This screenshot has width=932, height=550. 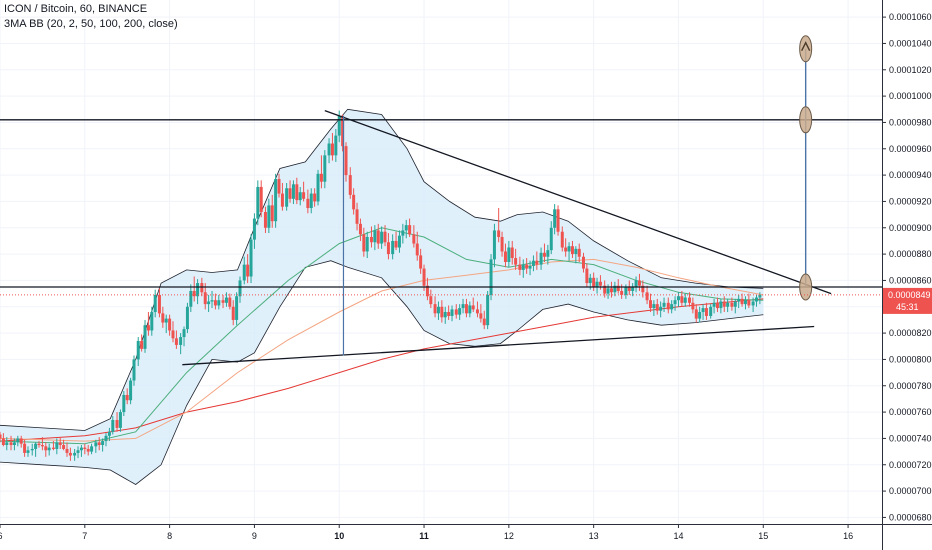 What do you see at coordinates (910, 175) in the screenshot?
I see `y-tick-label: 0.0000940` at bounding box center [910, 175].